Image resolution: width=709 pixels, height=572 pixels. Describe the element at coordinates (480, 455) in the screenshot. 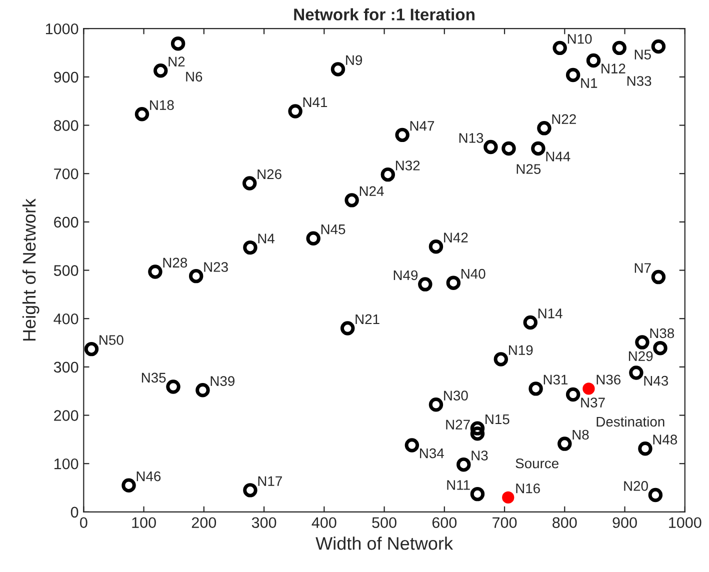

I see `annotation: N3` at that location.